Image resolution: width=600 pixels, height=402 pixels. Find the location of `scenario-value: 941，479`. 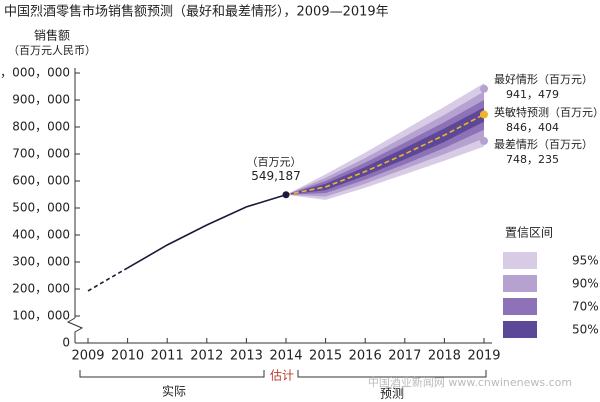

scenario-value: 941，479 is located at coordinates (532, 94).